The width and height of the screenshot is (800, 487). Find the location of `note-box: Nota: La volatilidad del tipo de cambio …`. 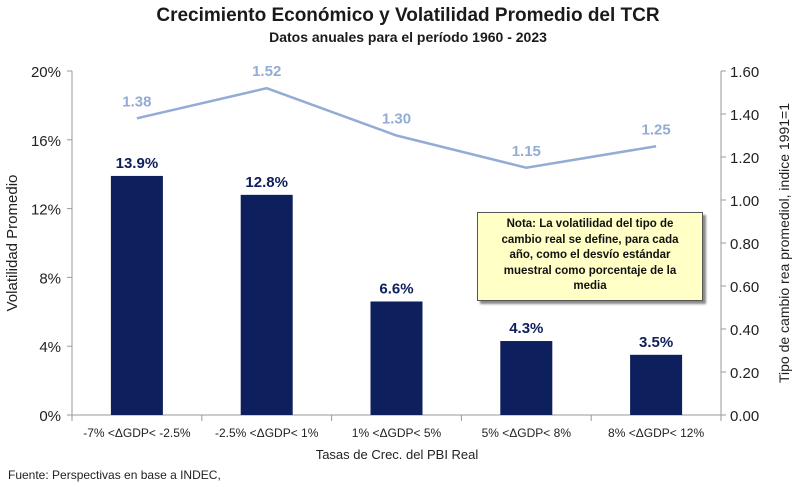

note-box: Nota: La volatilidad del tipo de cambio … is located at coordinates (590, 256).